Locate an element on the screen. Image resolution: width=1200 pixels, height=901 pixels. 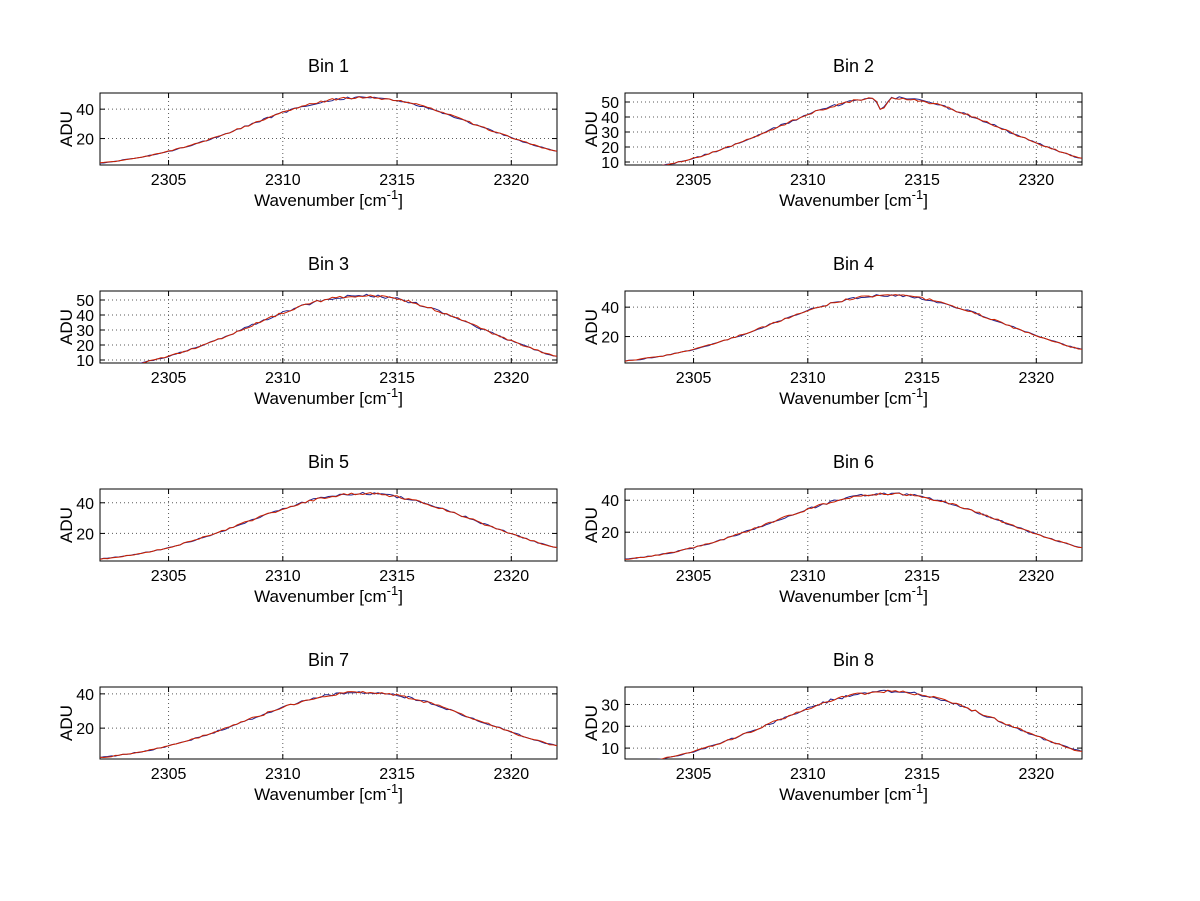
plot-area-bin-7: 2305 2310 2315 2320 20 40 is located at coordinates (317, 734).